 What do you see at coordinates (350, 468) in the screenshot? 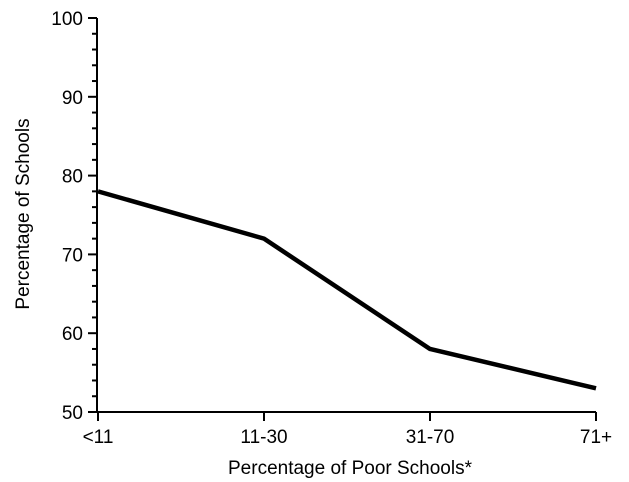
I see `x-axis-title: Percentage of Poor Schools*` at bounding box center [350, 468].